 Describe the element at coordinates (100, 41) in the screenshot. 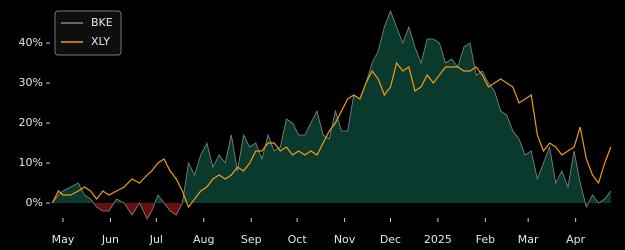

I see `legend-label: XLY` at that location.